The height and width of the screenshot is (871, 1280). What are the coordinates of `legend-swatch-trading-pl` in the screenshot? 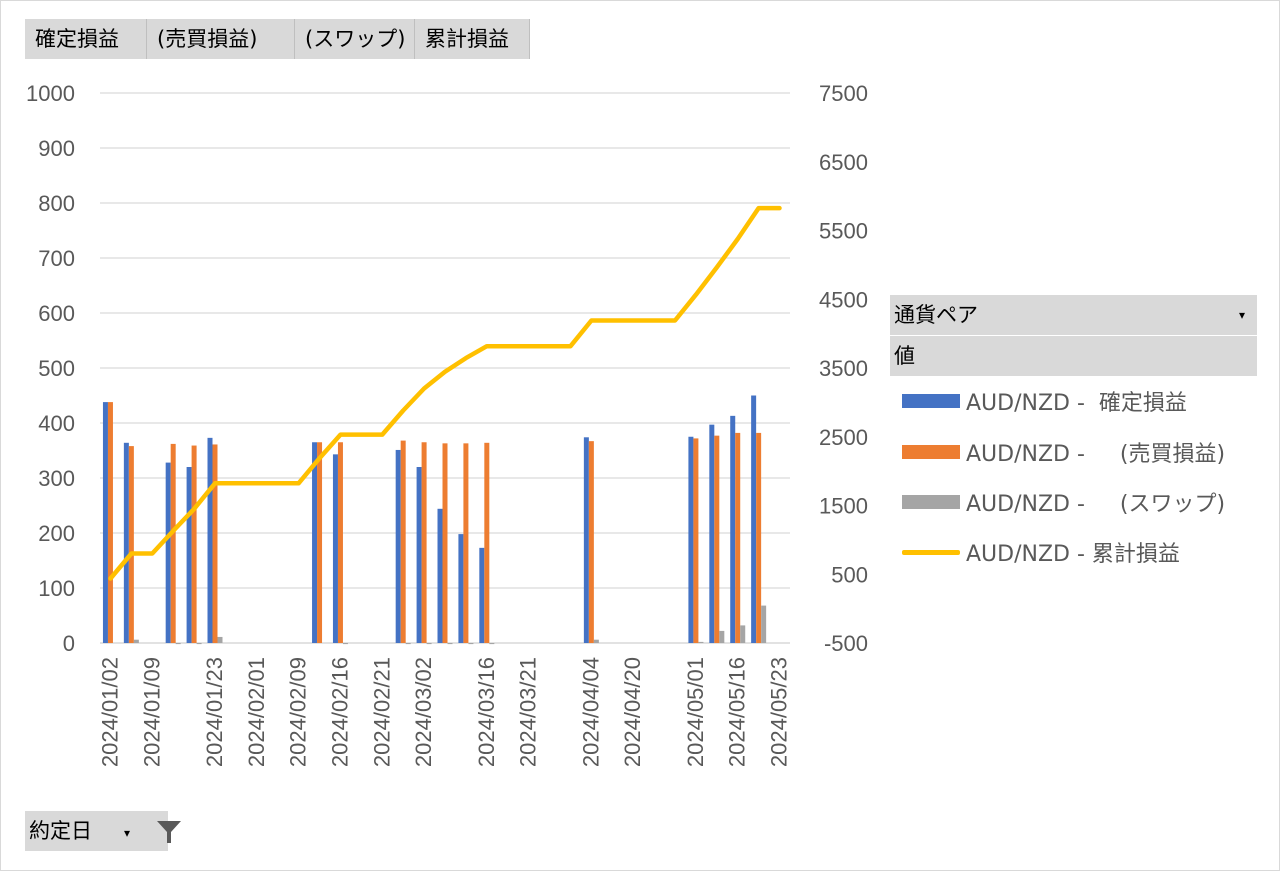 It's located at (931, 452).